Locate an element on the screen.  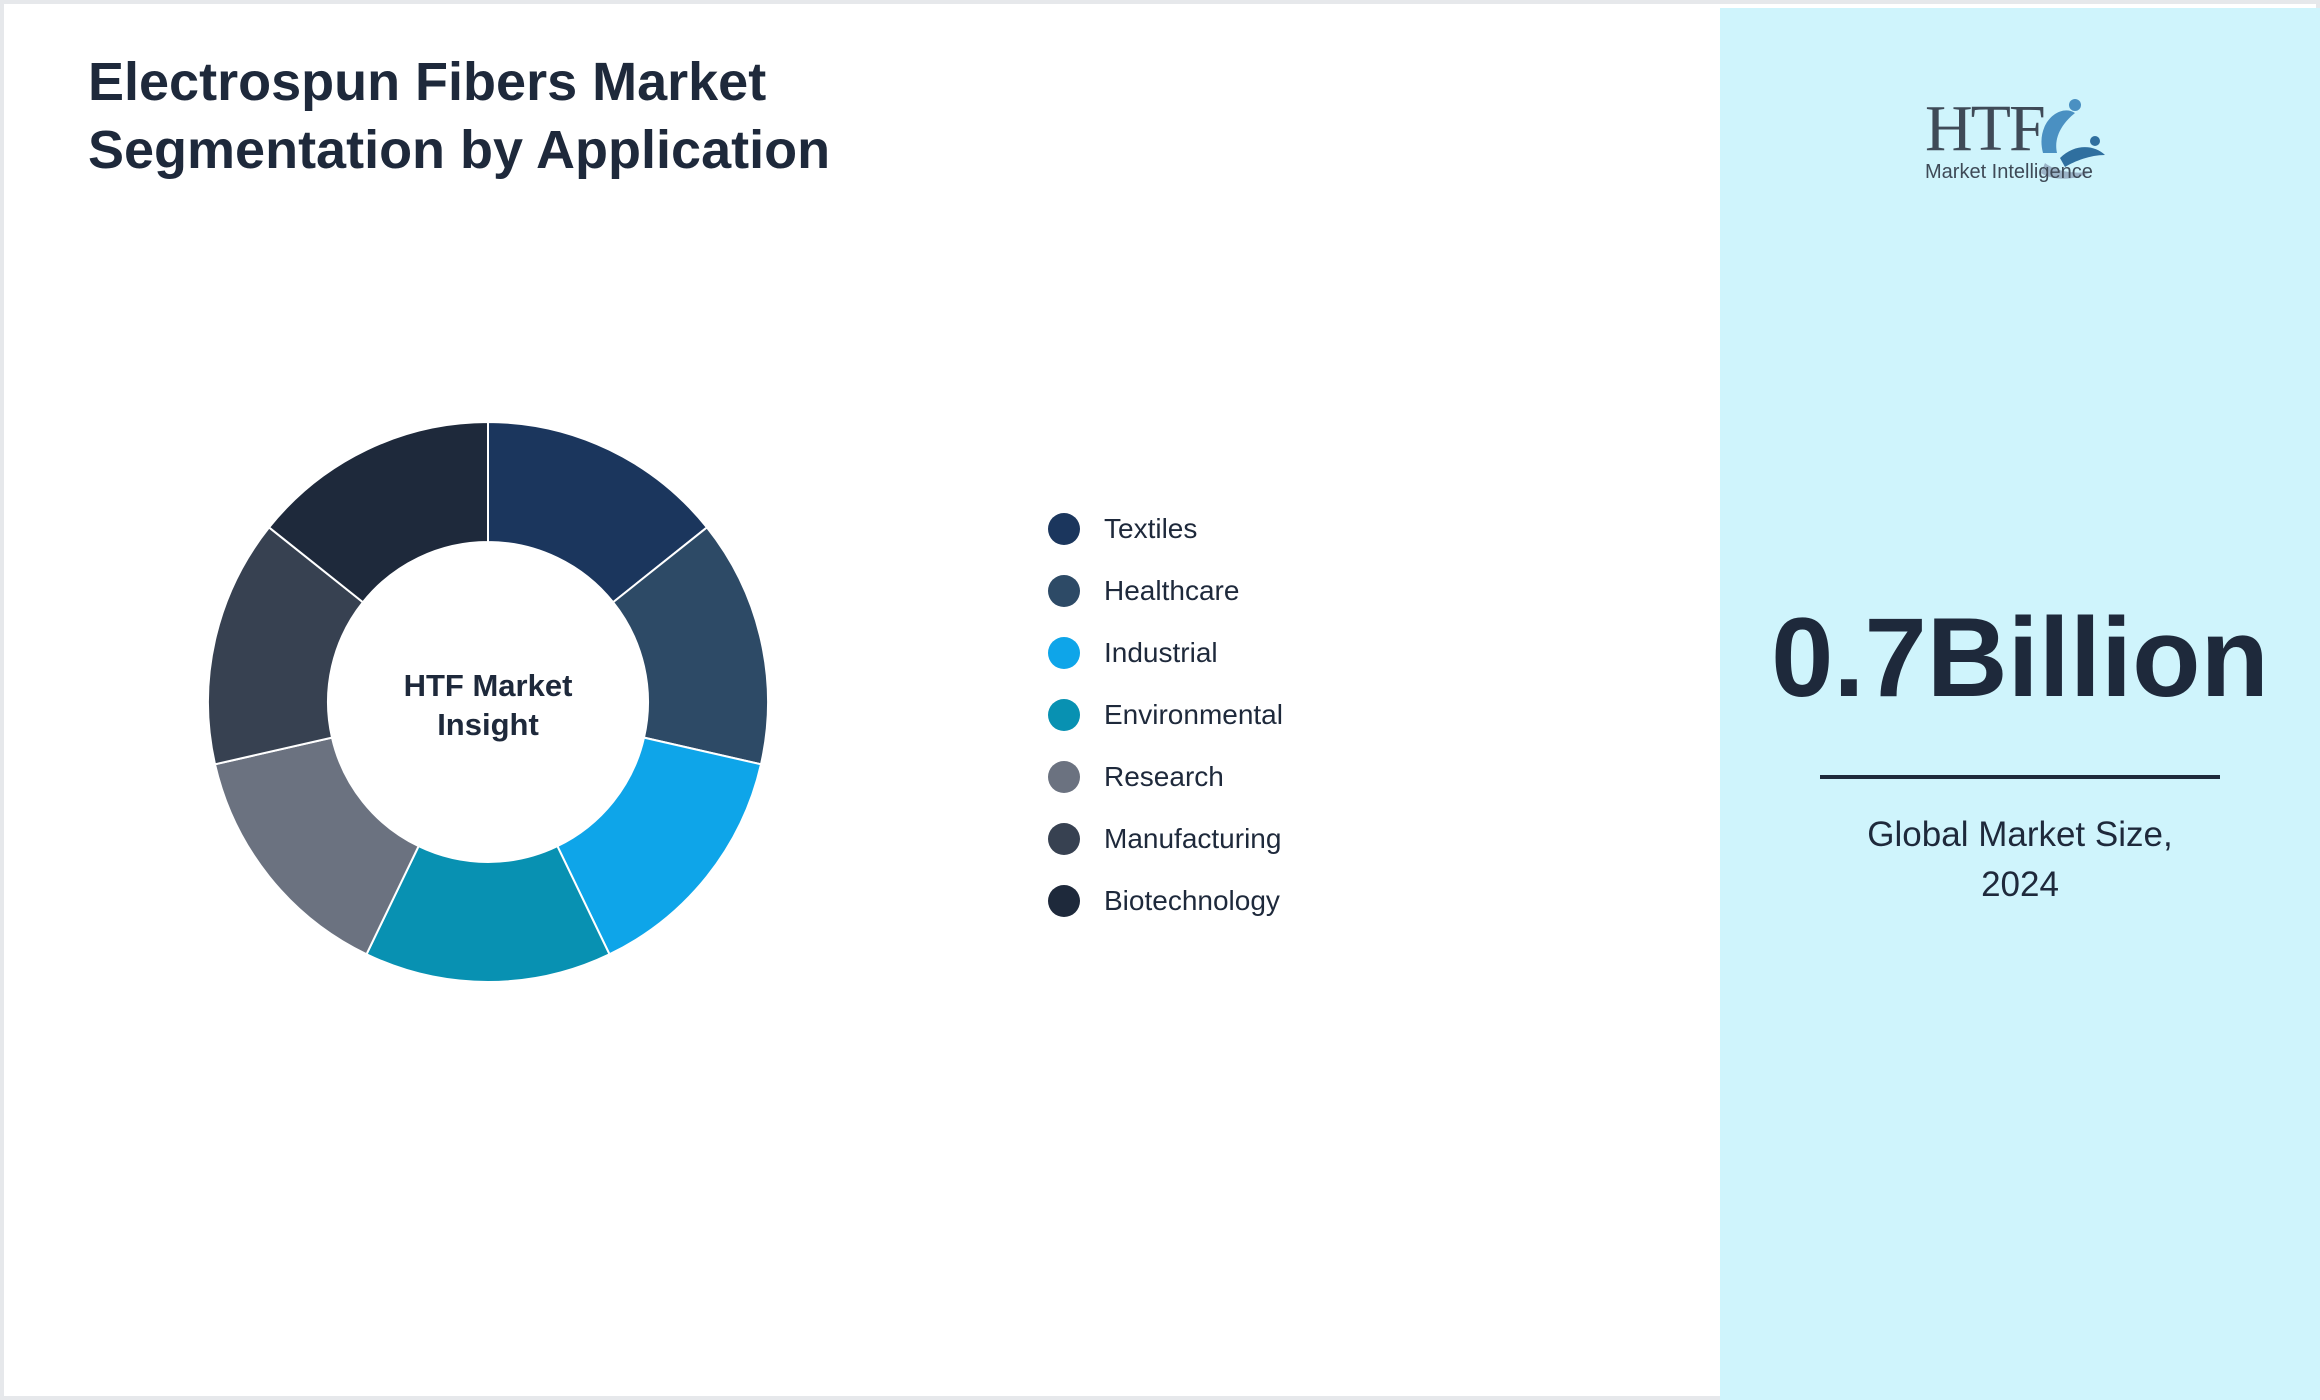
logo-figures-icon is located at coordinates (2073, 139).